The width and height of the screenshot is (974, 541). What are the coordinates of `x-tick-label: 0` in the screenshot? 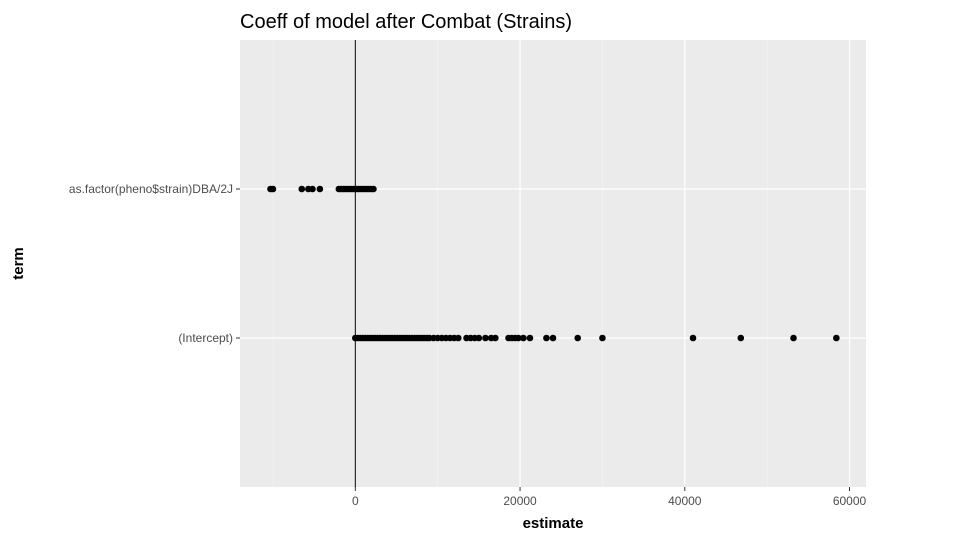 It's located at (355, 501).